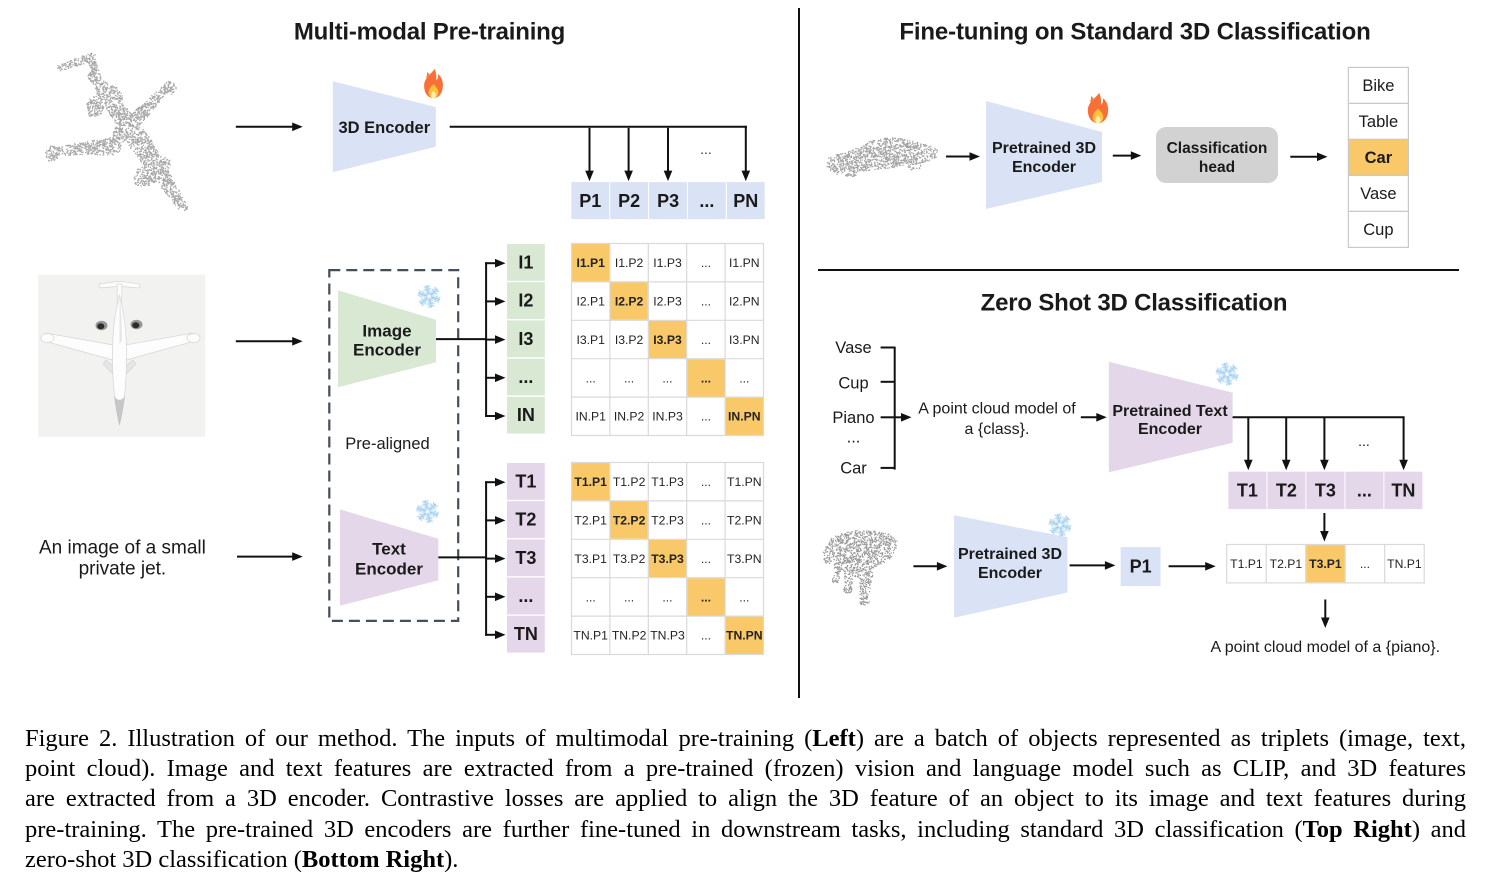 The image size is (1490, 888). What do you see at coordinates (667, 417) in the screenshot?
I see `svg-text: IN.P3` at bounding box center [667, 417].